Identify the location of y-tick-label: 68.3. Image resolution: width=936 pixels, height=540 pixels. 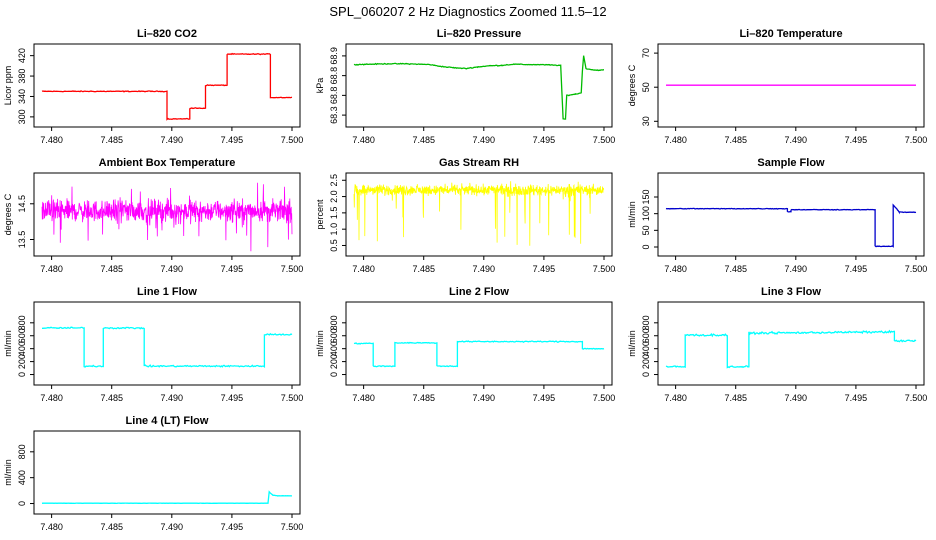
(334, 115).